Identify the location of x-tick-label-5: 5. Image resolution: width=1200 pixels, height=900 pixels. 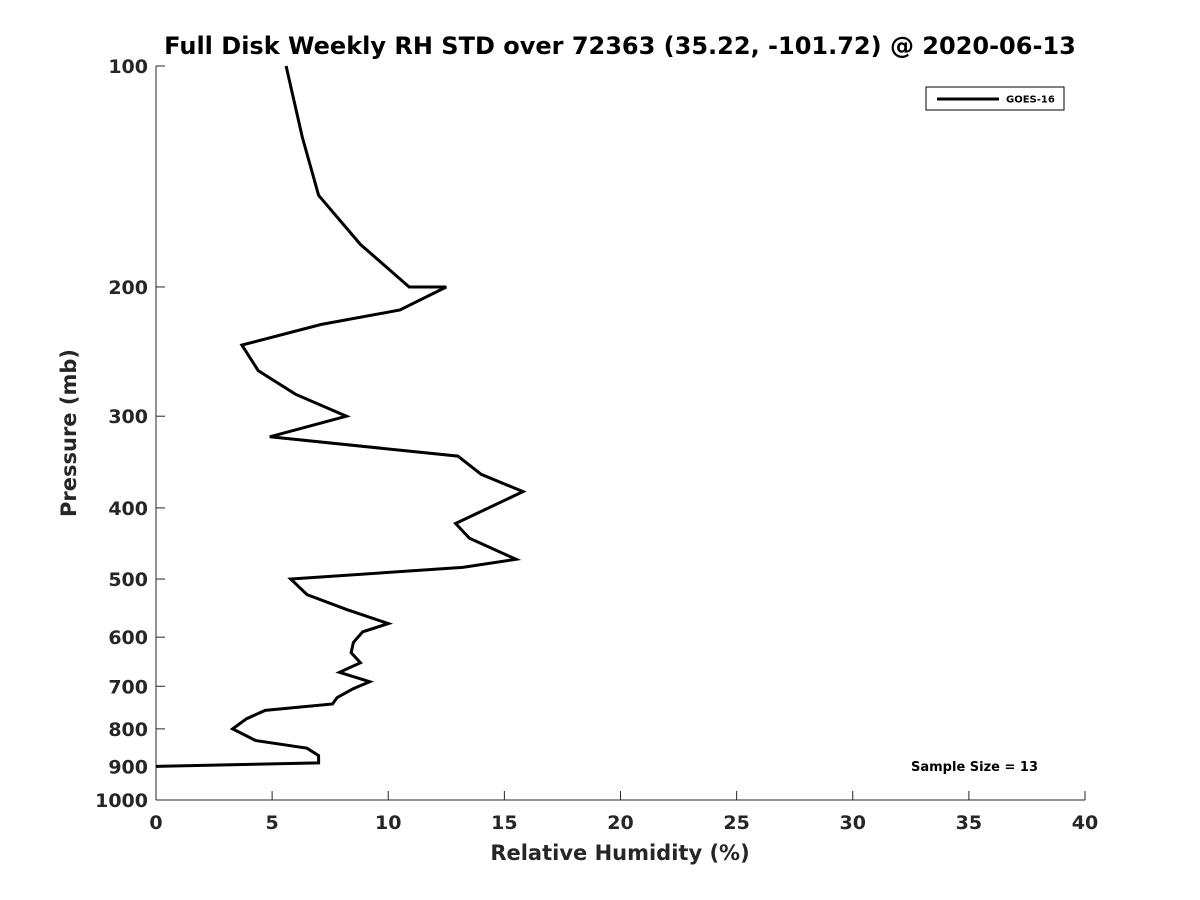
(272, 823).